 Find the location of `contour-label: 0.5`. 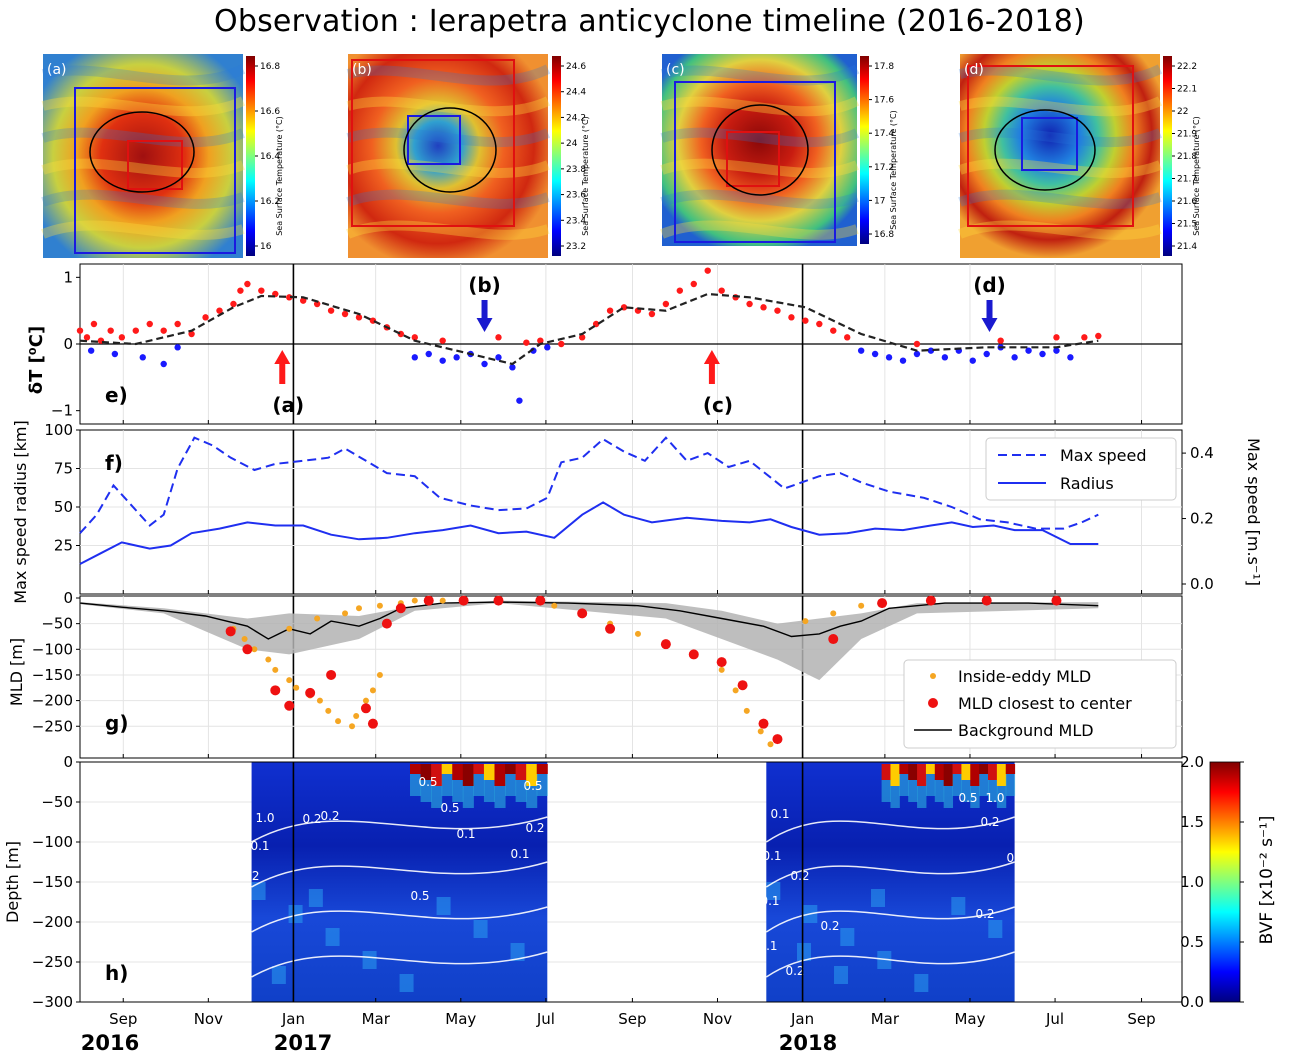

contour-label: 0.5 is located at coordinates (967, 798).